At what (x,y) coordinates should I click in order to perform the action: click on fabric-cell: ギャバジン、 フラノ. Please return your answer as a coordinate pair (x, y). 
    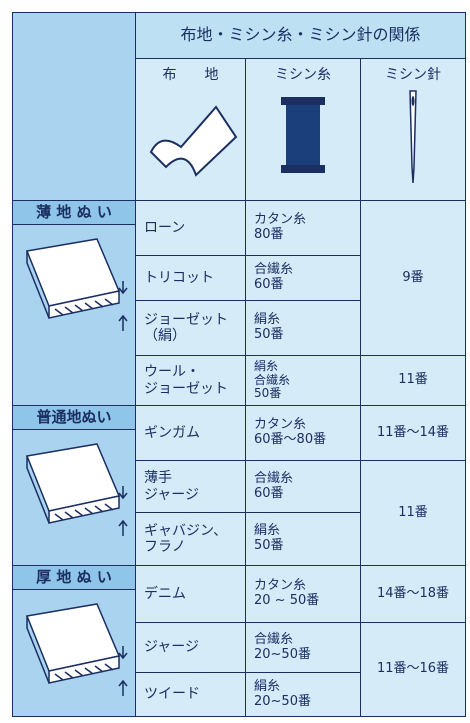
    Looking at the image, I should click on (190, 539).